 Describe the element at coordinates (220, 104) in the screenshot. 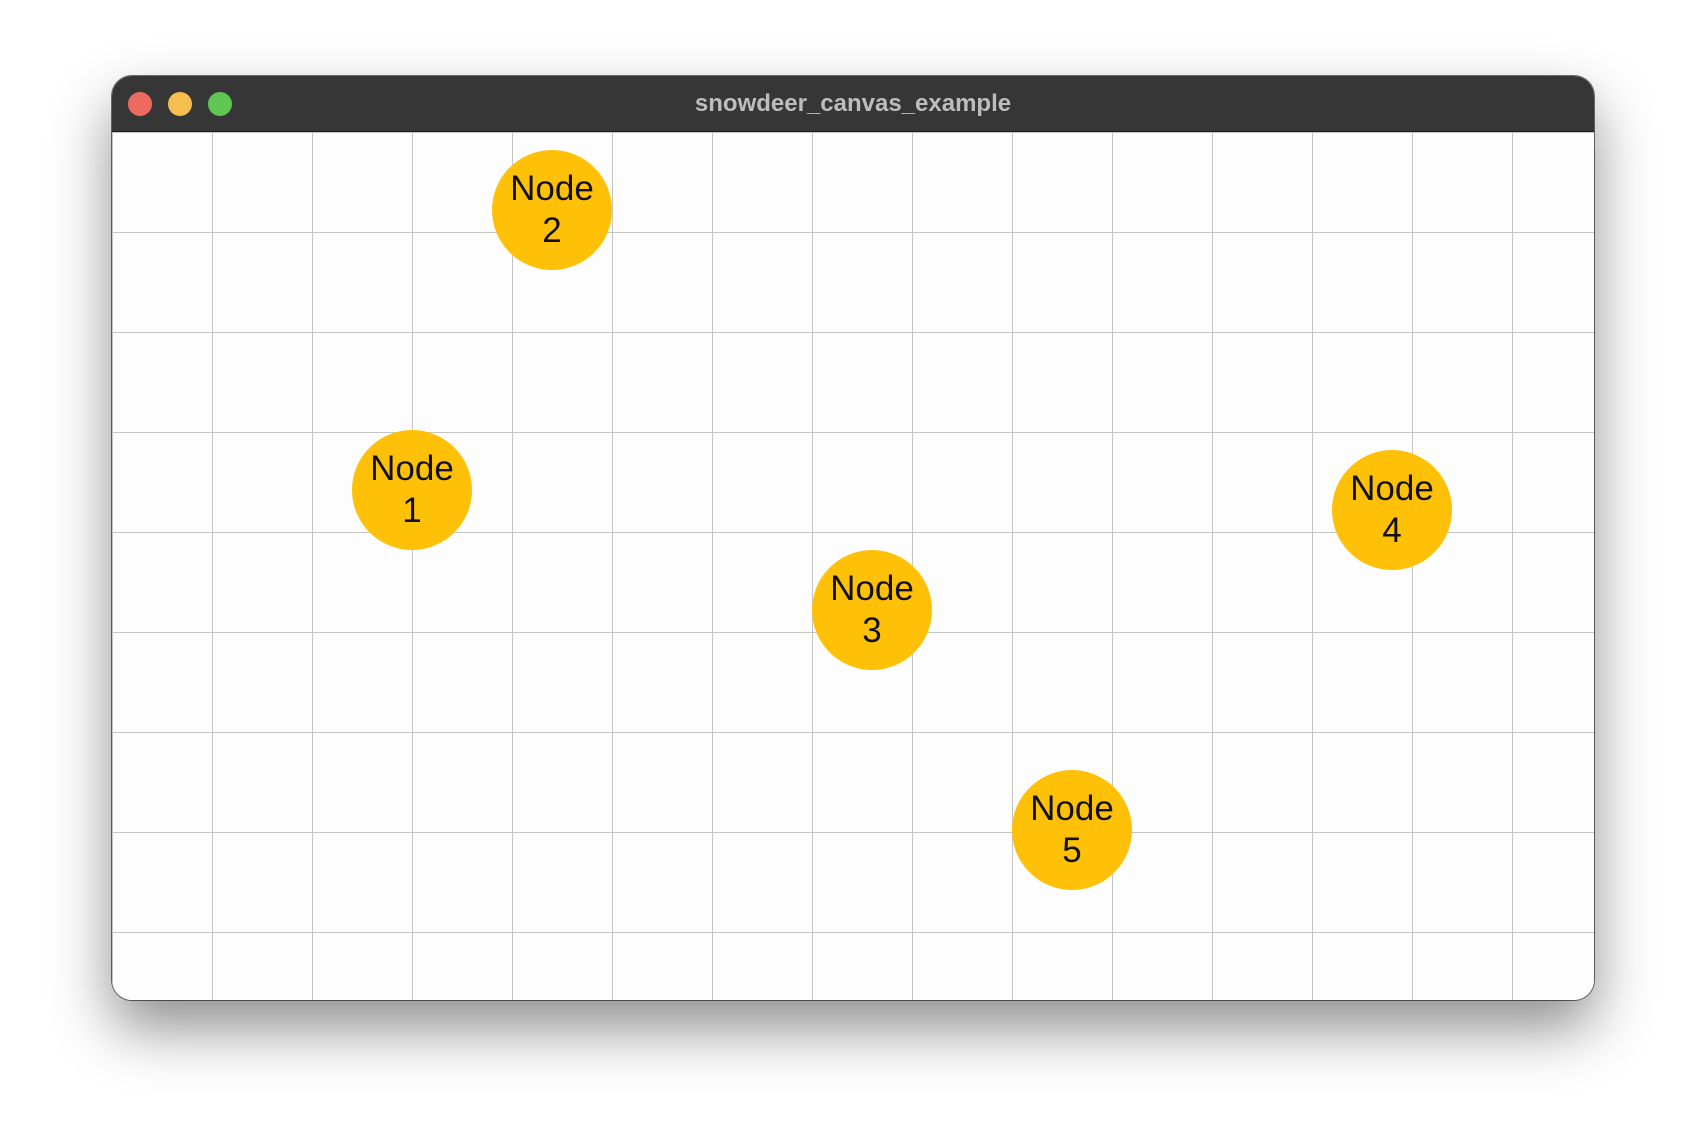

I see `maximize-window-button` at that location.